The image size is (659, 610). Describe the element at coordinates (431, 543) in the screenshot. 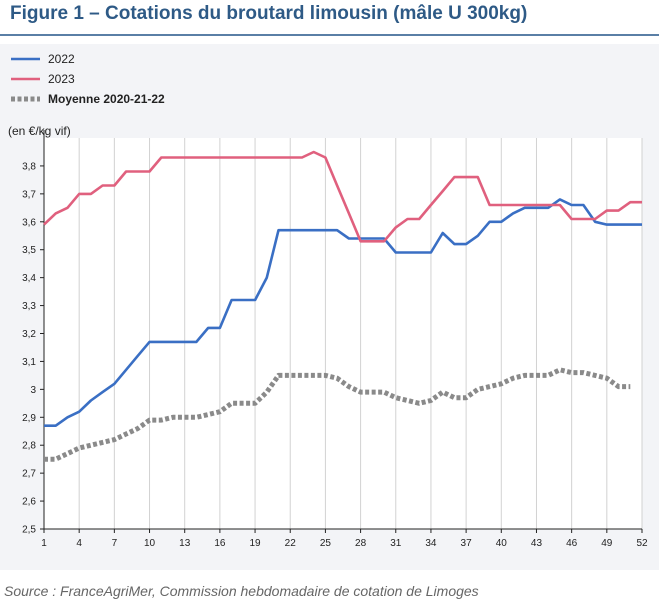

I see `x-tick-label: 34` at that location.